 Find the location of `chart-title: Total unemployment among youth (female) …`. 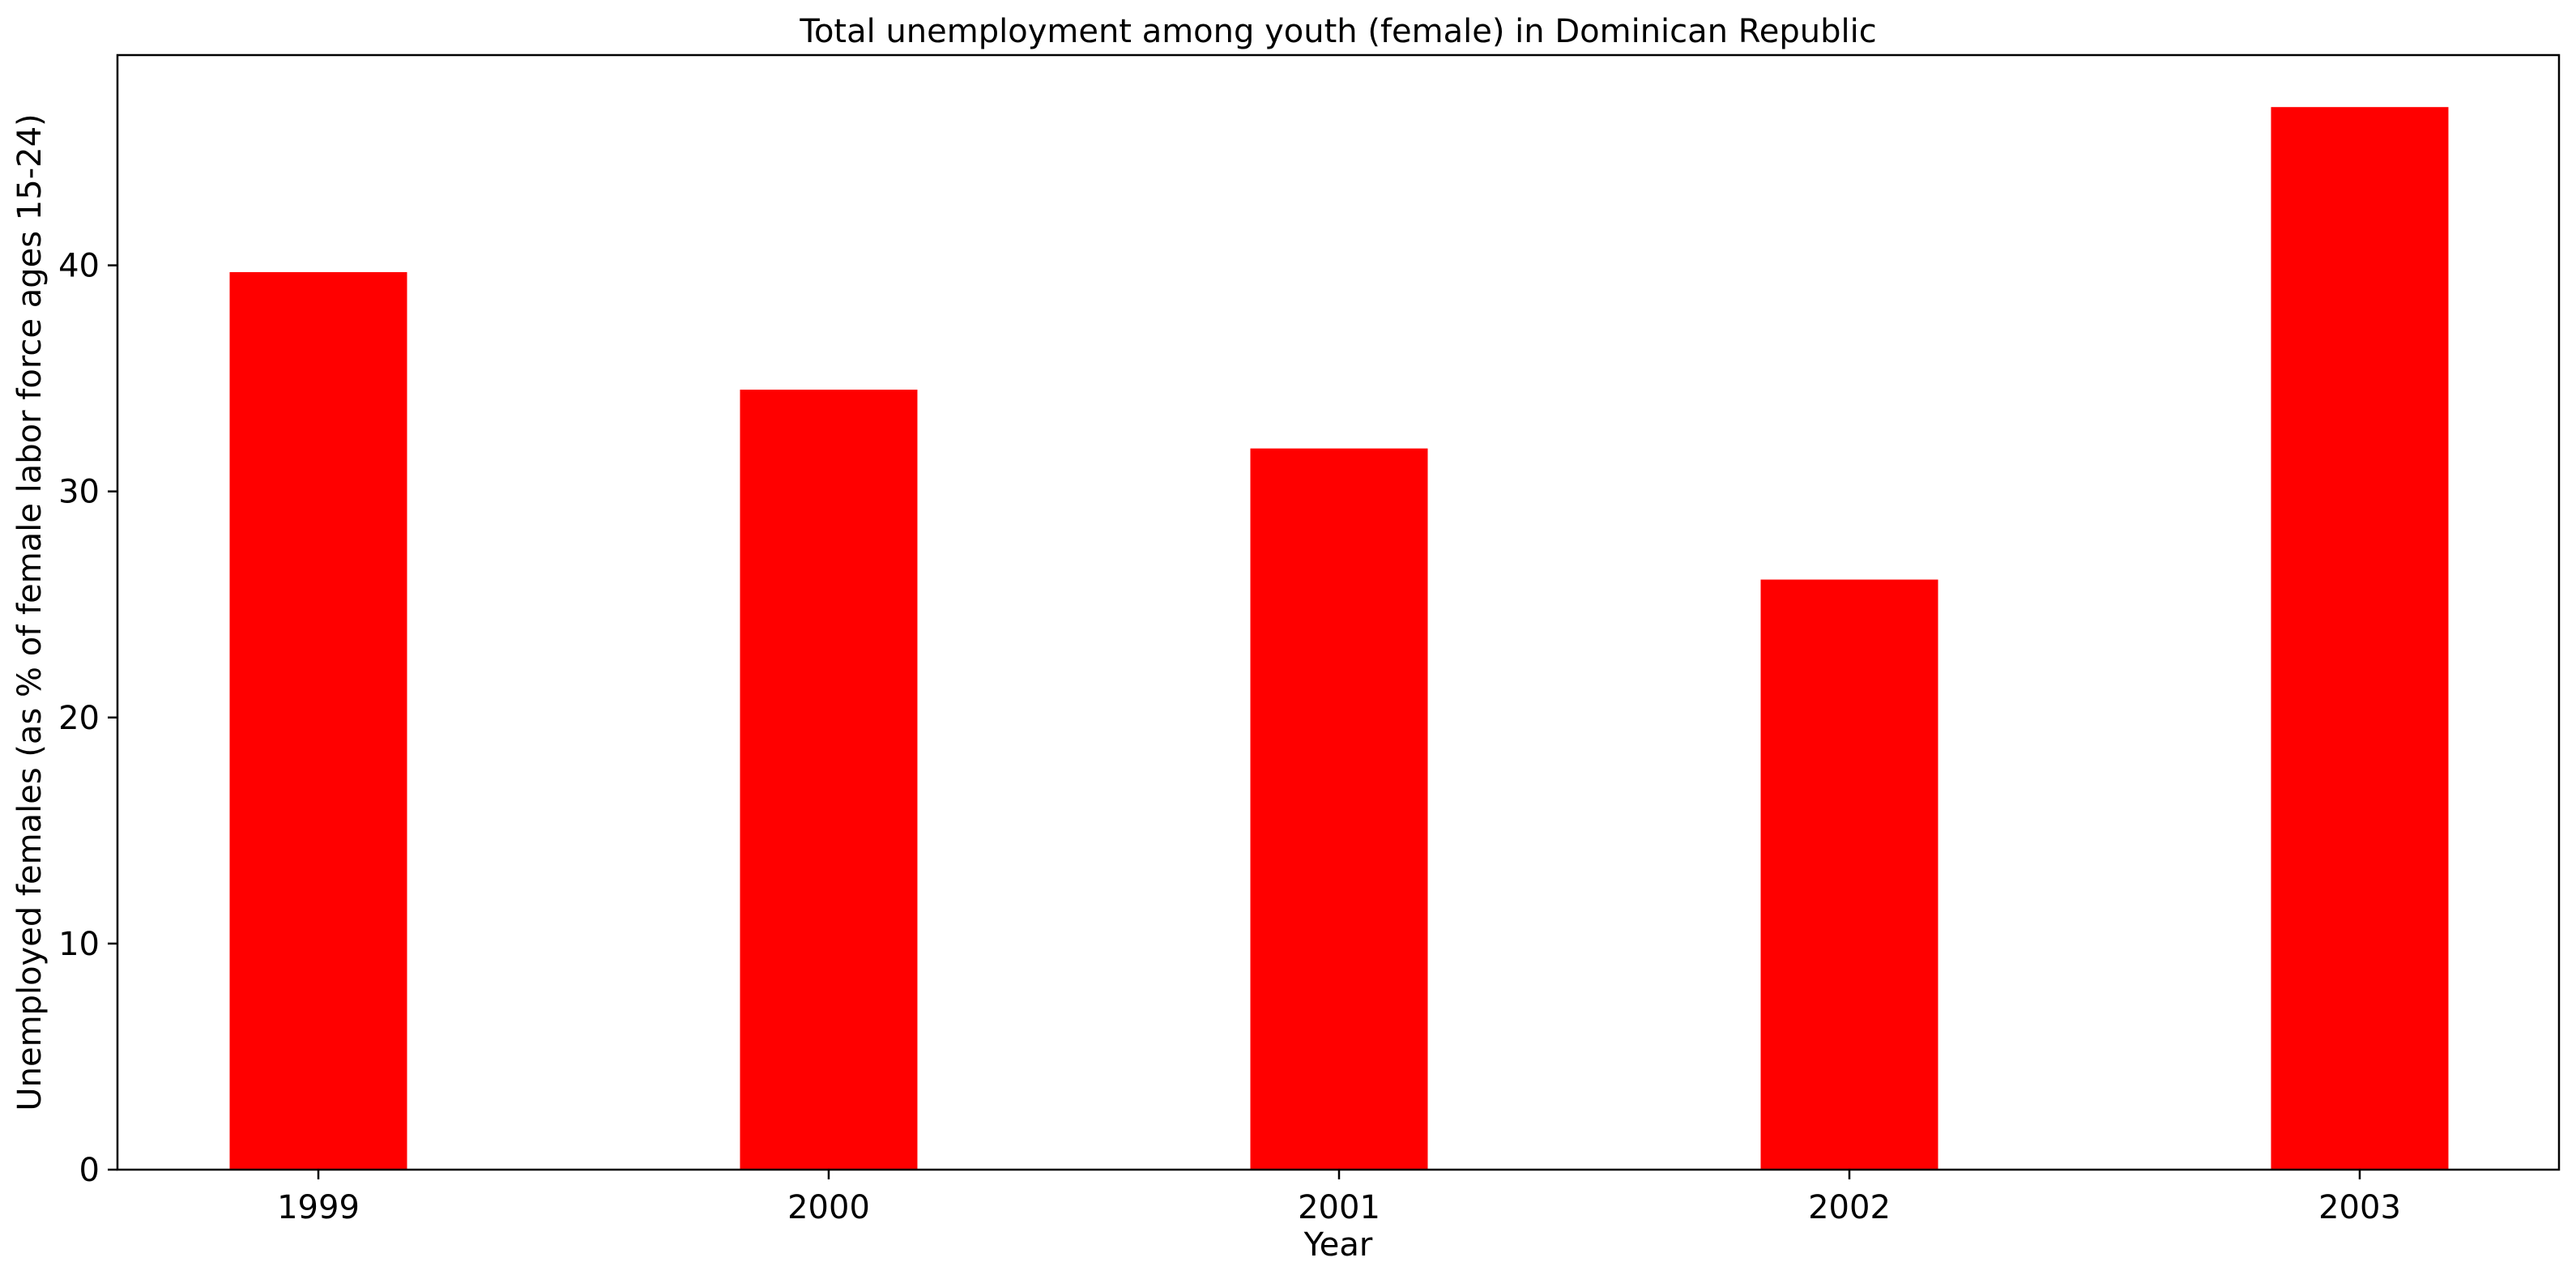

chart-title: Total unemployment among youth (female) … is located at coordinates (1338, 31).